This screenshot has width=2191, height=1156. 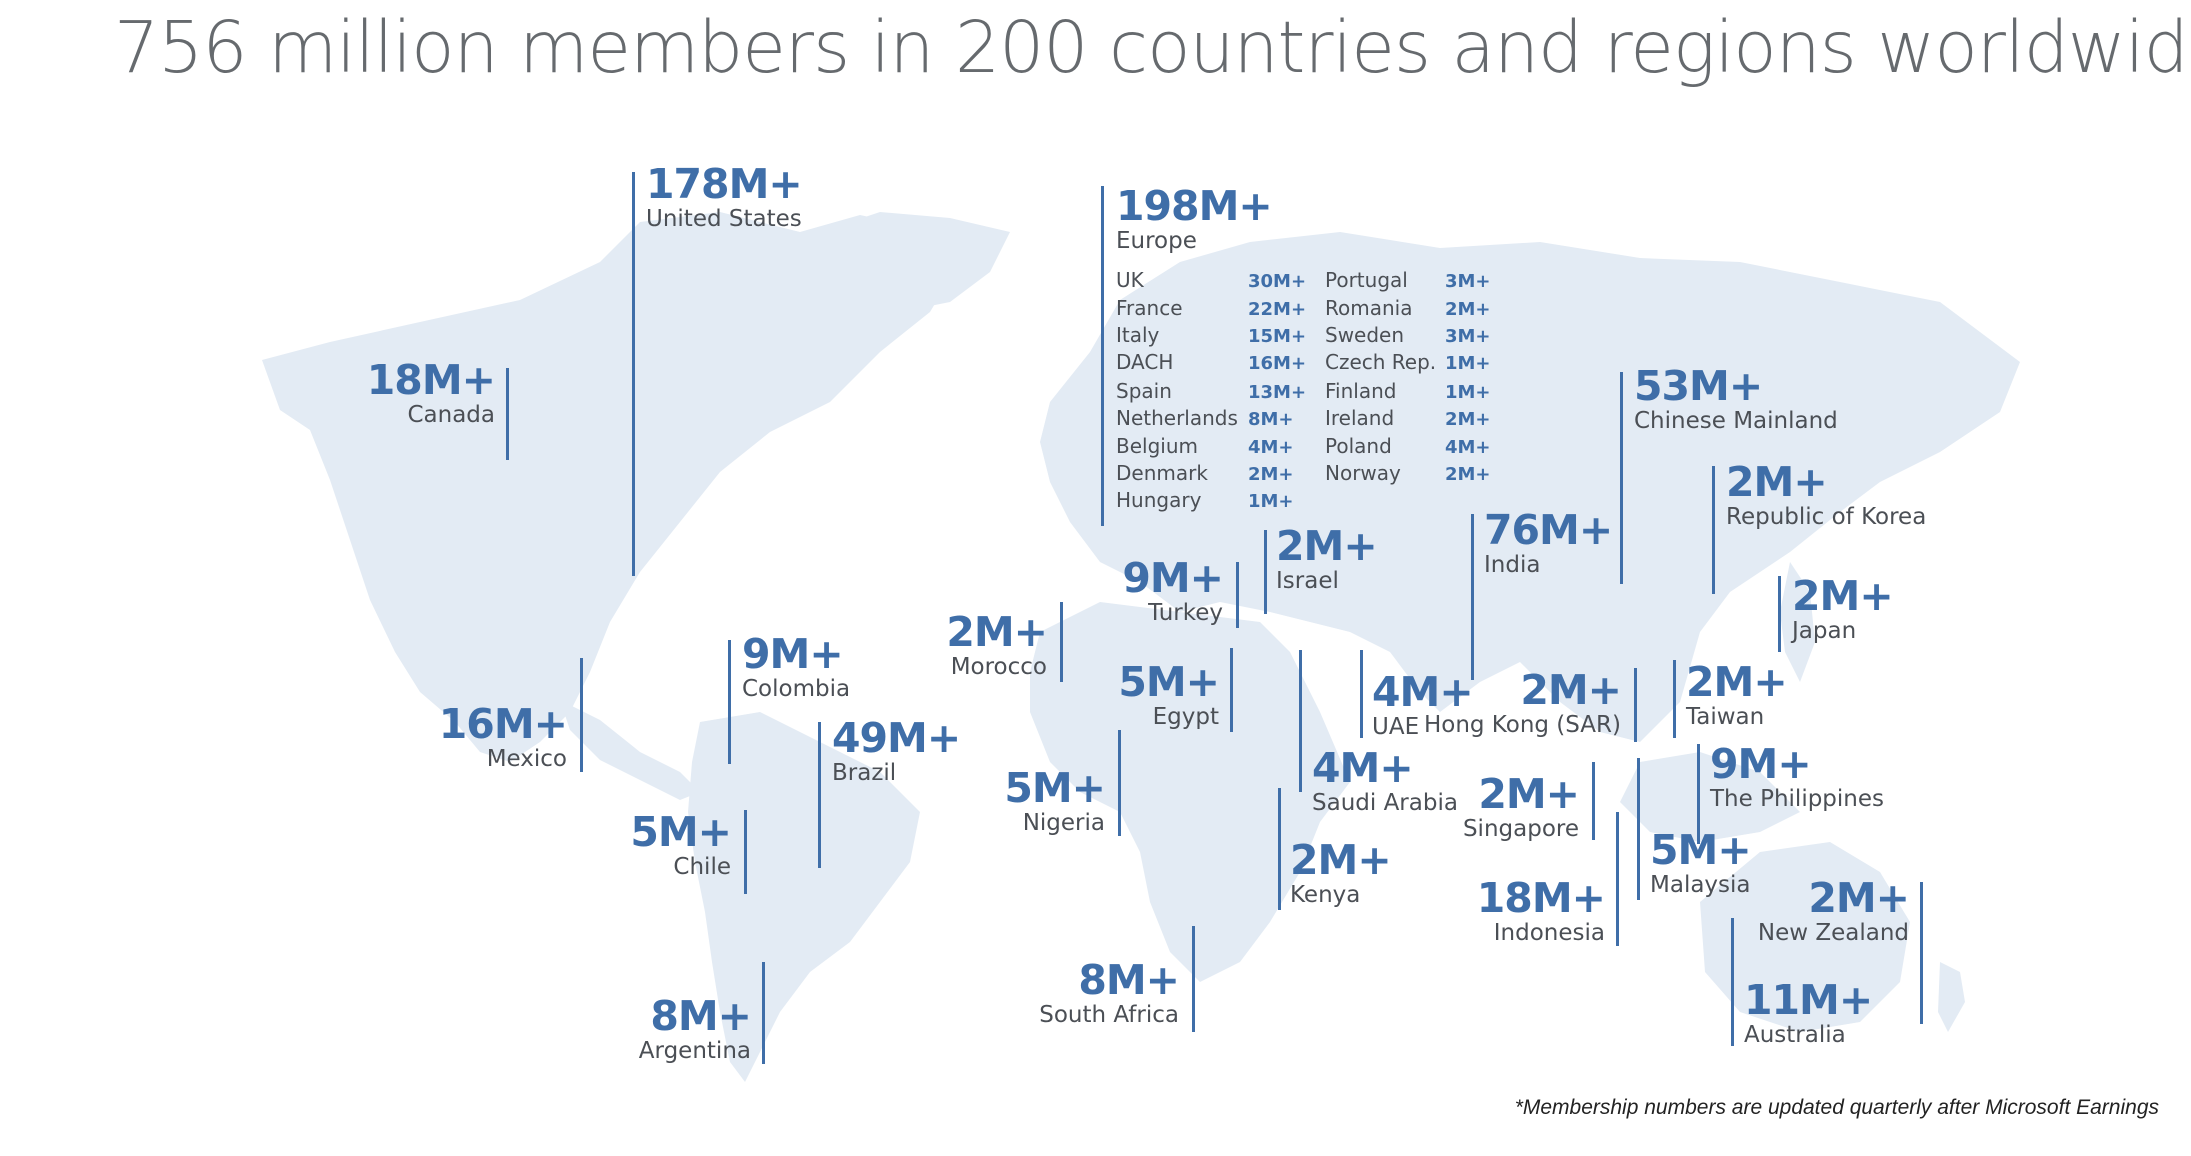 I want to click on label-malaysia: 5M+ Malaysia, so click(x=1701, y=863).